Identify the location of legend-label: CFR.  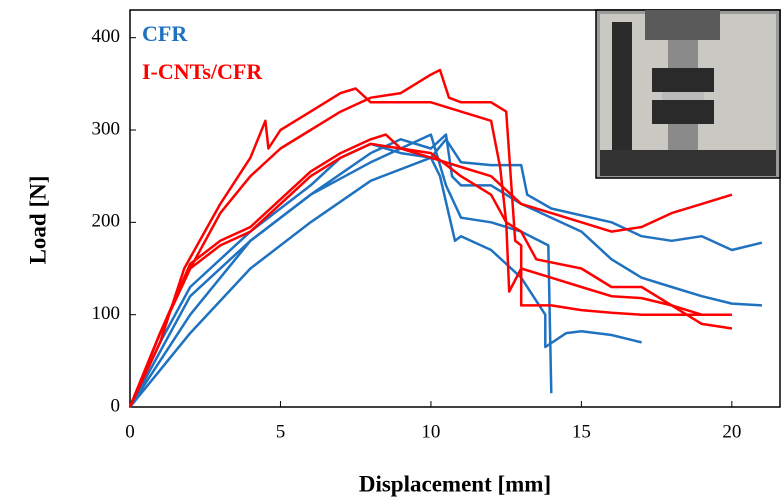
(165, 33).